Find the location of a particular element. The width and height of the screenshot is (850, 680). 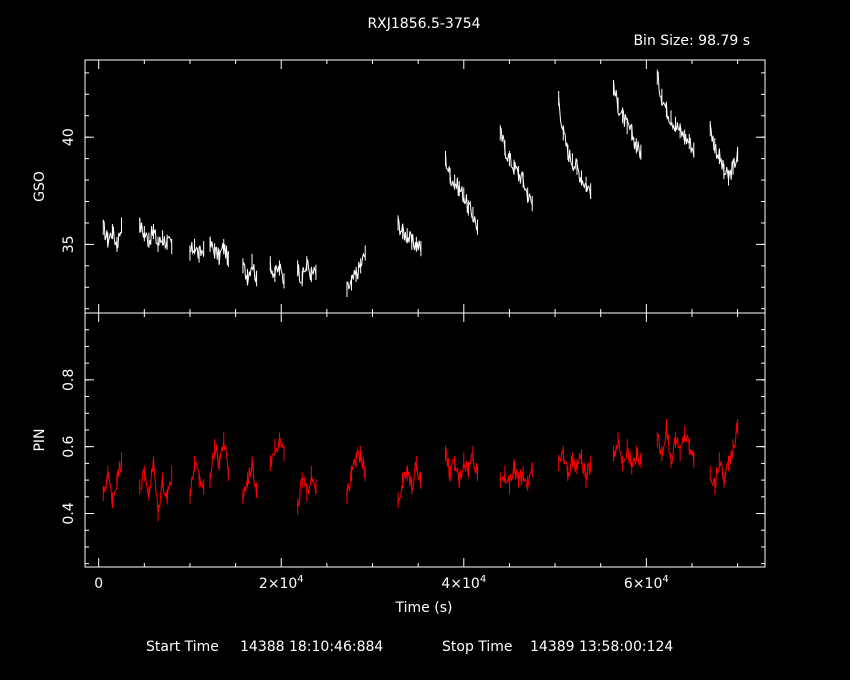

footer-start-label: Start Time is located at coordinates (182, 647).